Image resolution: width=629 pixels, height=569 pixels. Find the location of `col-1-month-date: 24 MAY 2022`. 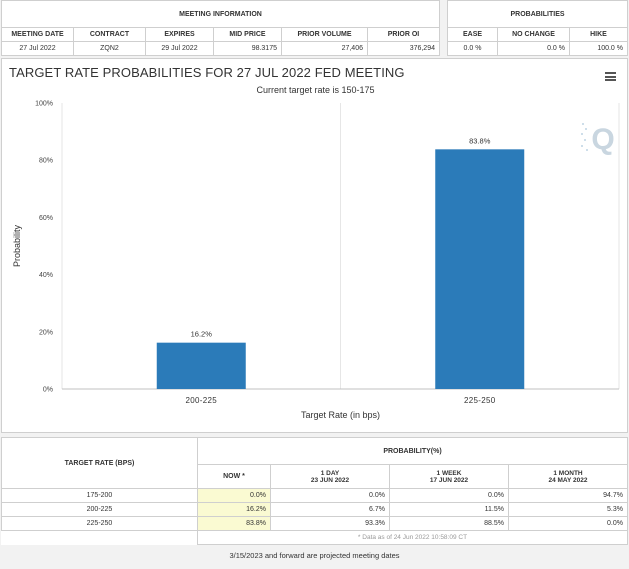

col-1-month-date: 24 MAY 2022 is located at coordinates (568, 480).